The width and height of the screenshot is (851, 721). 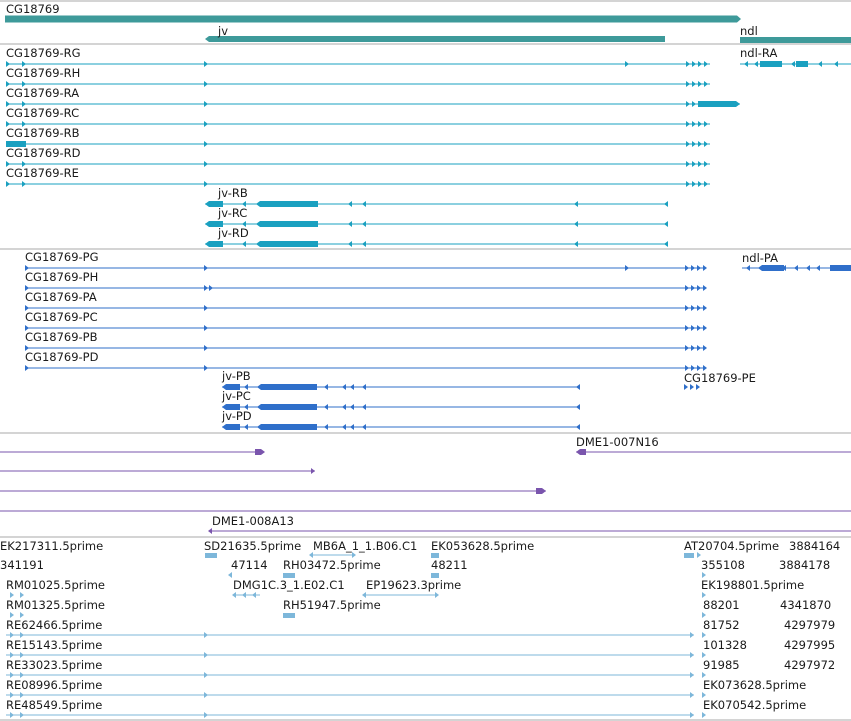 I want to click on clone-end, so click(x=313, y=471).